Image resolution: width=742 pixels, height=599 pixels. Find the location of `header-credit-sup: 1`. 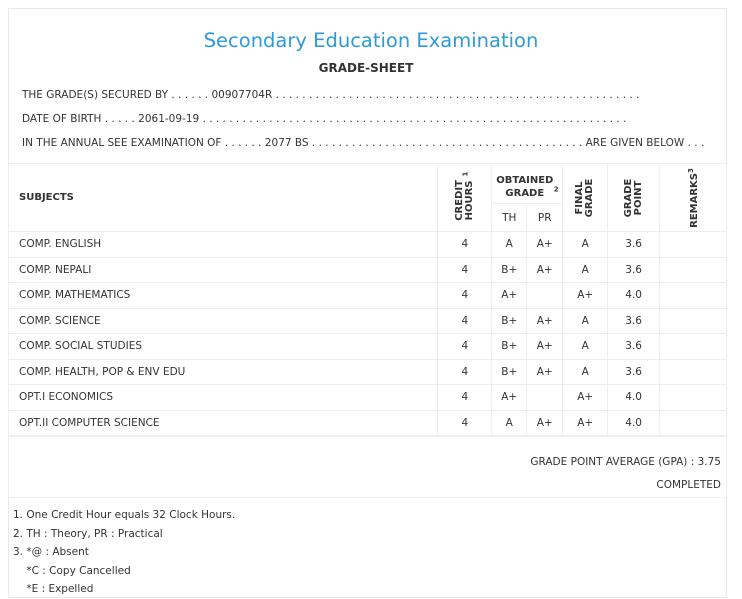

header-credit-sup: 1 is located at coordinates (465, 173).